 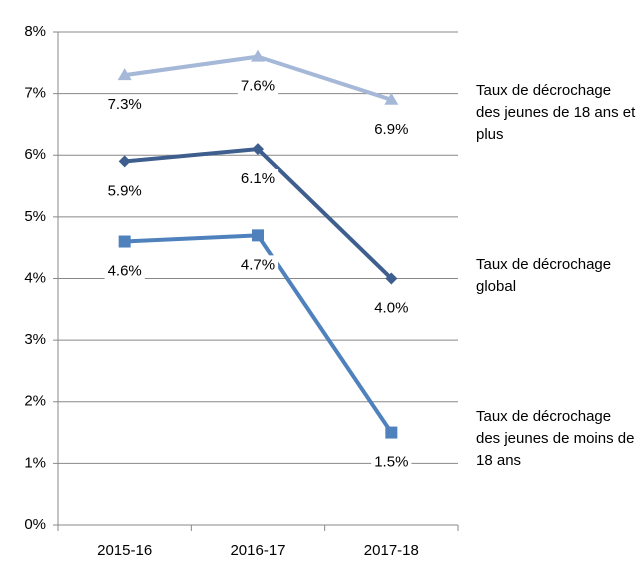 What do you see at coordinates (35, 339) in the screenshot?
I see `y-tick-label: 3%` at bounding box center [35, 339].